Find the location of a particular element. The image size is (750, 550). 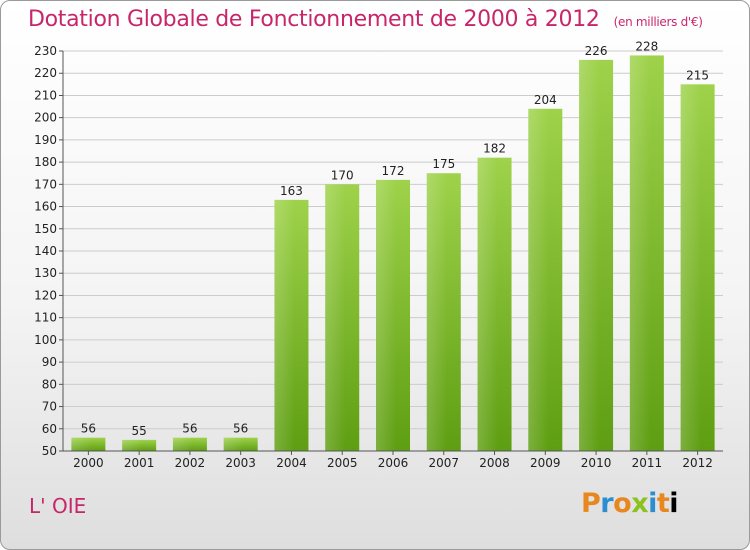

chart-subtitle: (en milliers d'€) is located at coordinates (658, 22).